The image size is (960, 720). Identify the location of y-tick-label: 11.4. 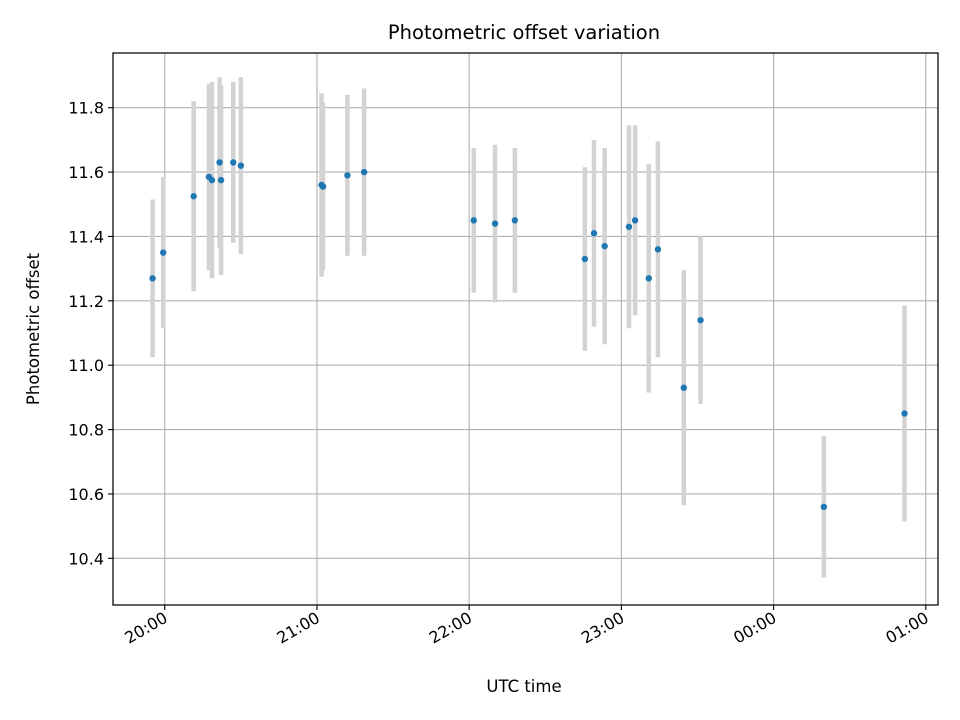
(86, 236).